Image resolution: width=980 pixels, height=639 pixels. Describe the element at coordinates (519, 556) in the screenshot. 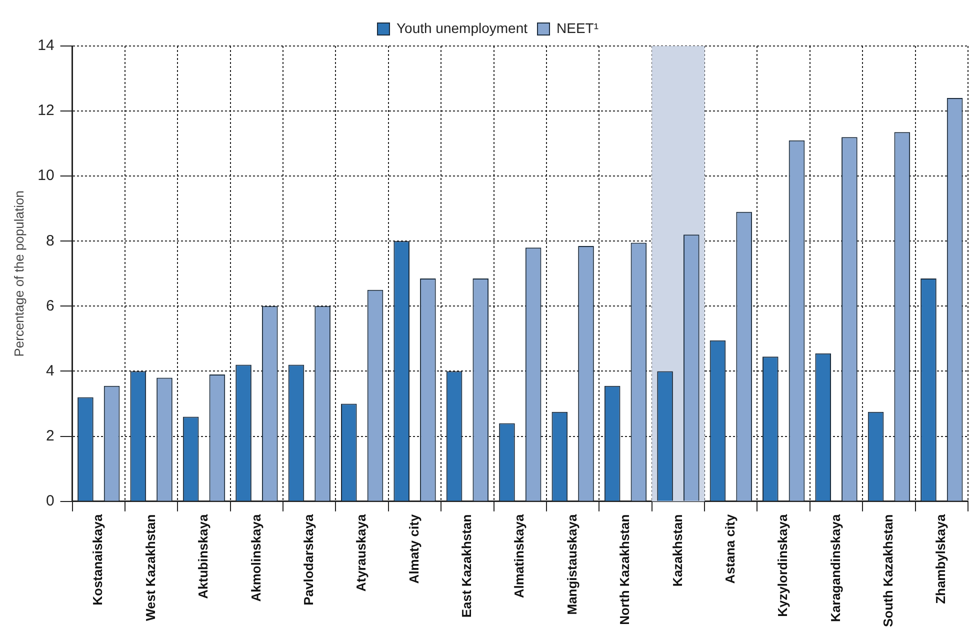

I see `x-tick-label: Almatinskaya` at that location.